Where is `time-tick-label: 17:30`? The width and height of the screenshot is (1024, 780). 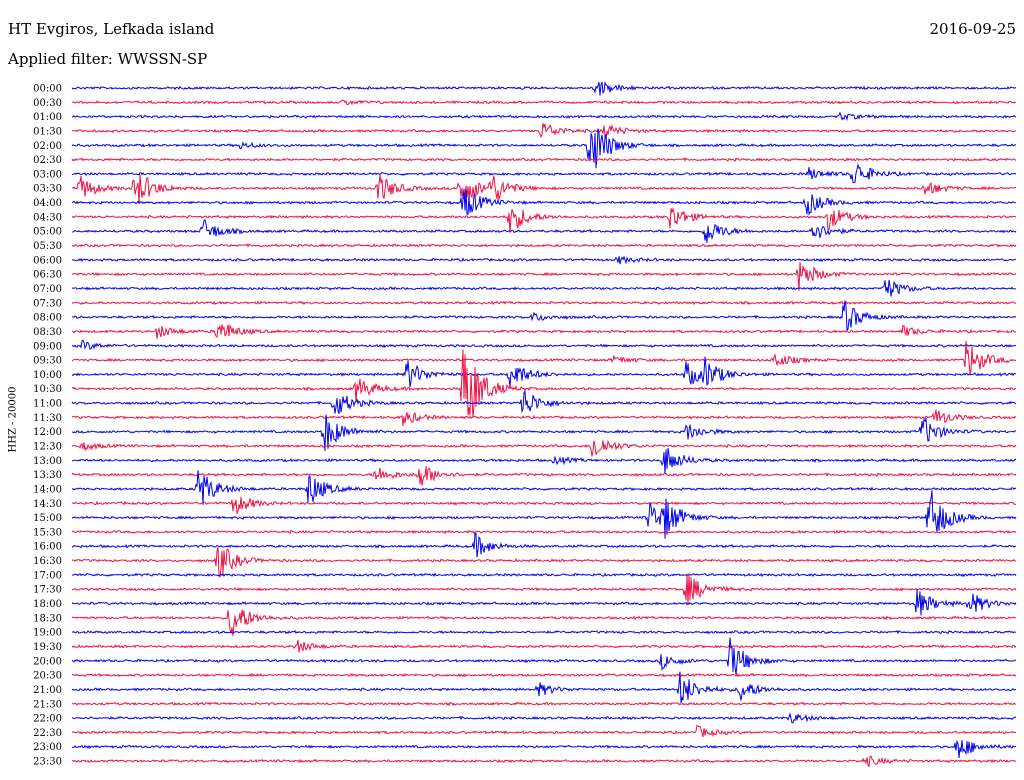
time-tick-label: 17:30 is located at coordinates (47, 590).